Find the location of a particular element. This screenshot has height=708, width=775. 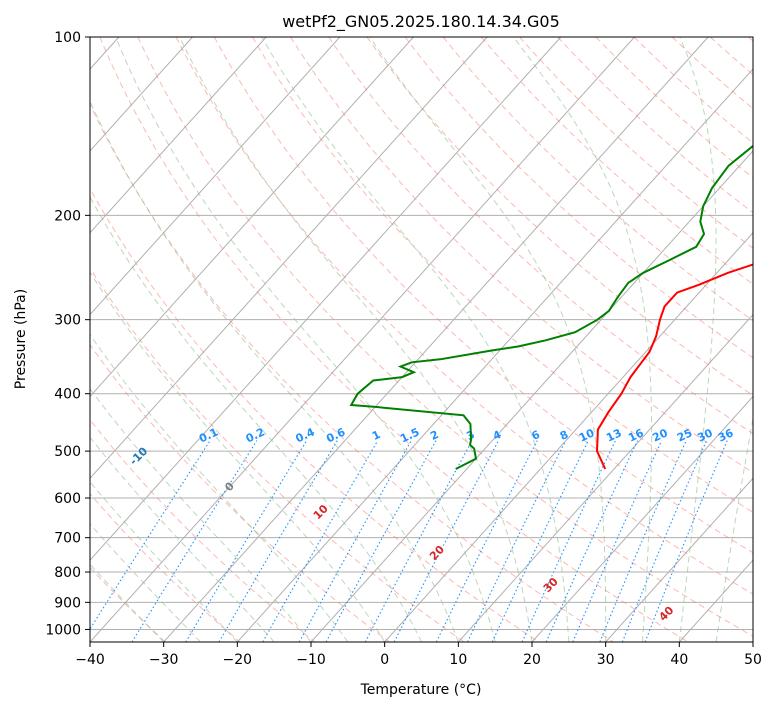

dry-adiabat-label: 30 is located at coordinates (551, 585).